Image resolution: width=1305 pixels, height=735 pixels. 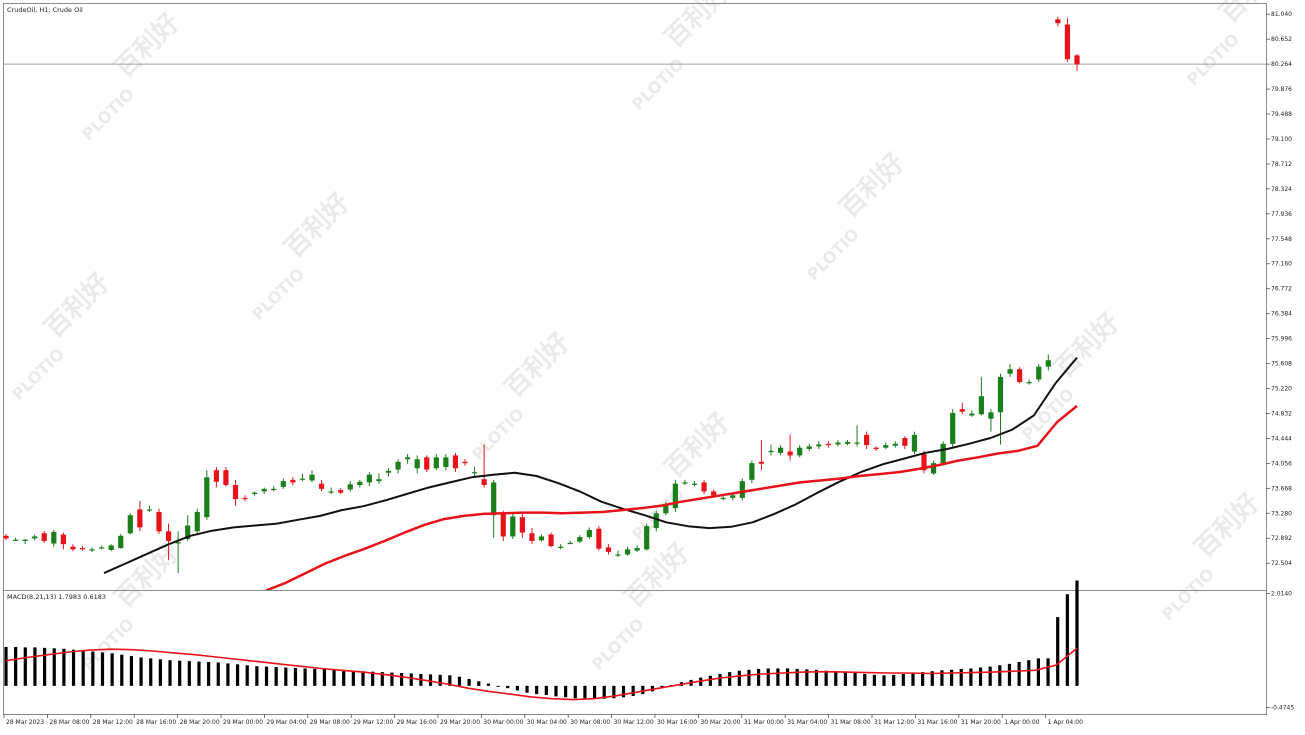 What do you see at coordinates (1281, 314) in the screenshot?
I see `price-tick-label: 76.384` at bounding box center [1281, 314].